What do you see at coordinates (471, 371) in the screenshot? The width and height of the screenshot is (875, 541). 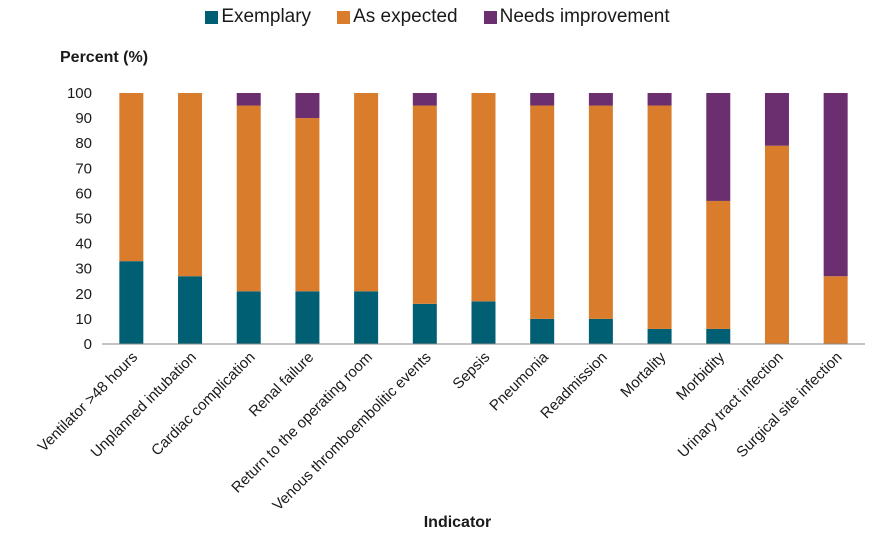 I see `x-tick-label: Sepsis` at bounding box center [471, 371].